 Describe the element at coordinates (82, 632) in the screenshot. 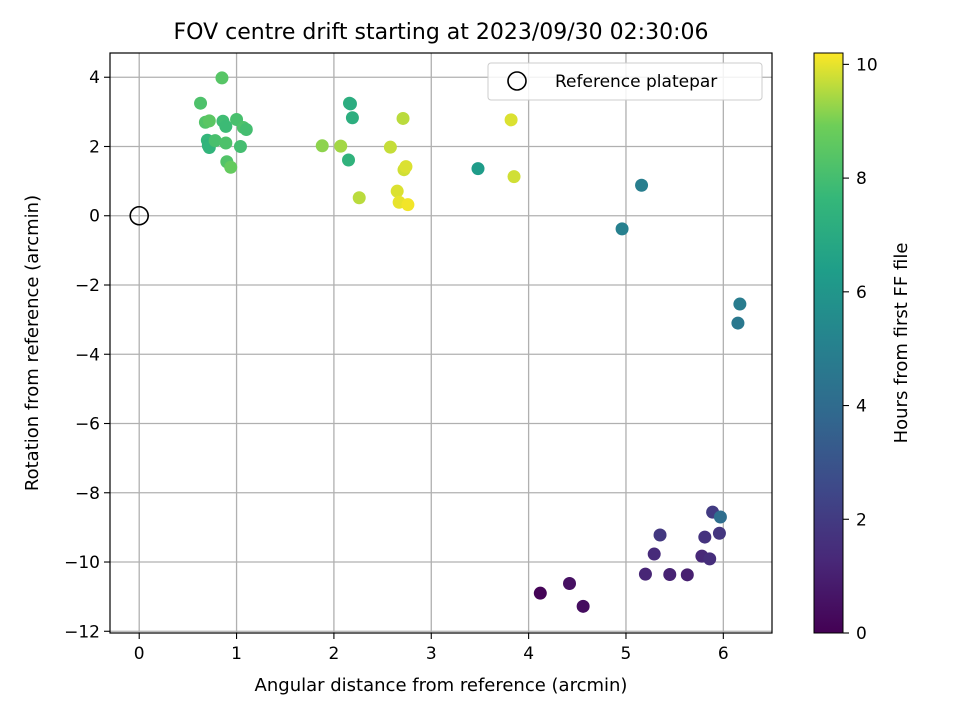

I see `y-tick-label: −12` at that location.